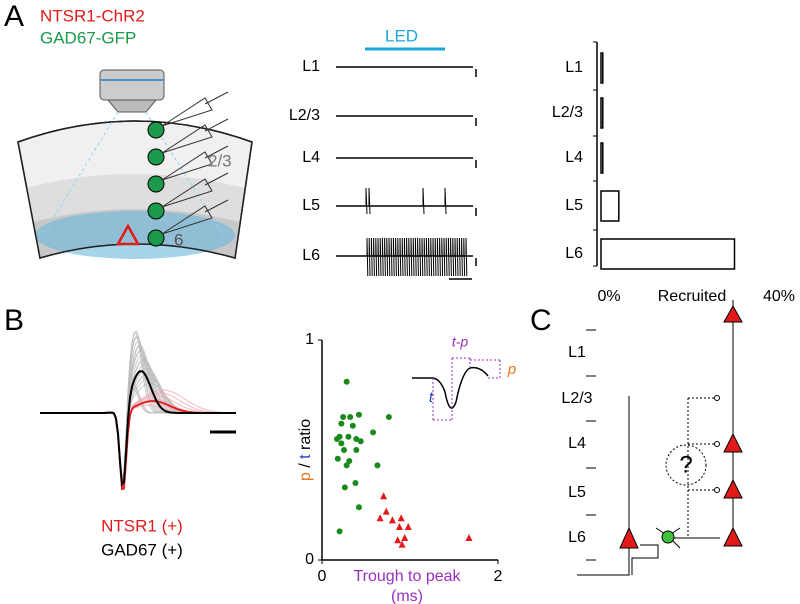 This screenshot has width=800, height=604. I want to click on inset-label: p, so click(511, 369).